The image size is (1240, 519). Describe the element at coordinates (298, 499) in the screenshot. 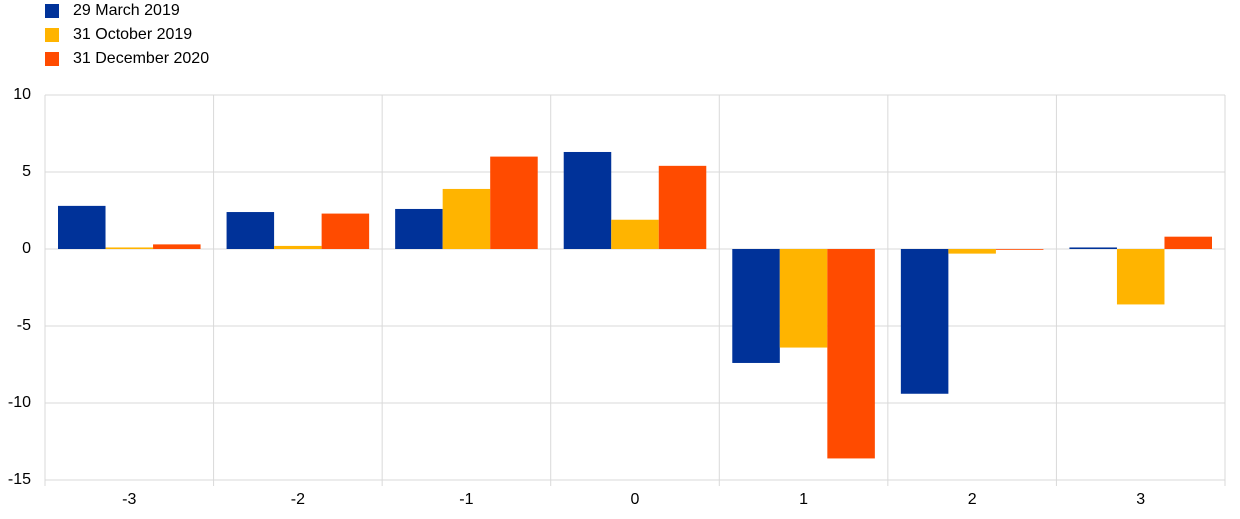

I see `x-tick-label: -2` at that location.